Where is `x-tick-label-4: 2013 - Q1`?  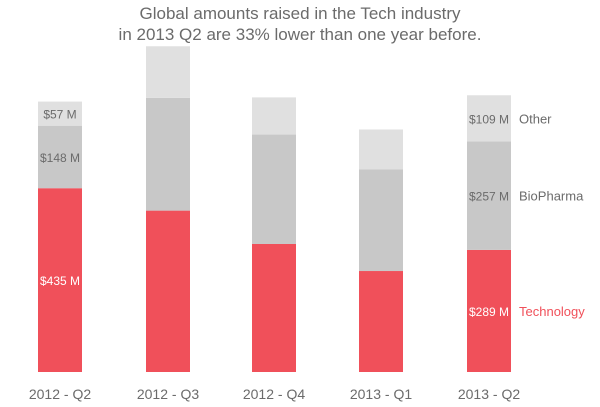 x-tick-label-4: 2013 - Q1 is located at coordinates (381, 394).